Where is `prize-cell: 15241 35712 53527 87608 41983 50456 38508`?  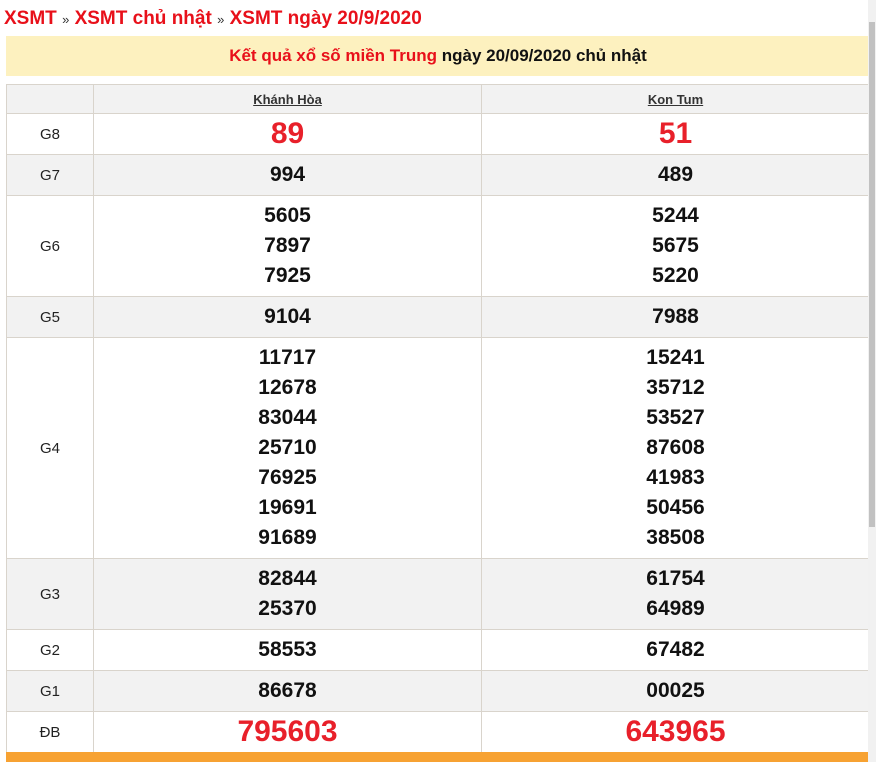
prize-cell: 15241 35712 53527 87608 41983 50456 38508 is located at coordinates (675, 448).